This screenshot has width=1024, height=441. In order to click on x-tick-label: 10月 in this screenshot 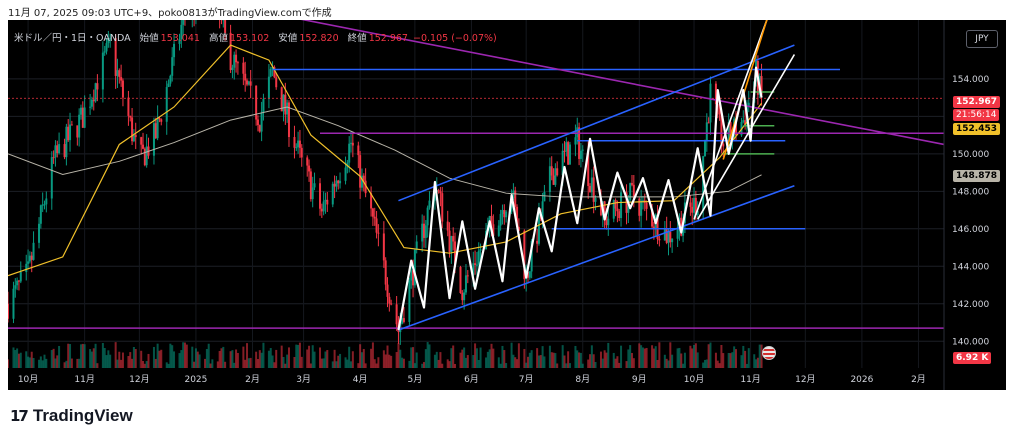, I will do `click(694, 379)`.